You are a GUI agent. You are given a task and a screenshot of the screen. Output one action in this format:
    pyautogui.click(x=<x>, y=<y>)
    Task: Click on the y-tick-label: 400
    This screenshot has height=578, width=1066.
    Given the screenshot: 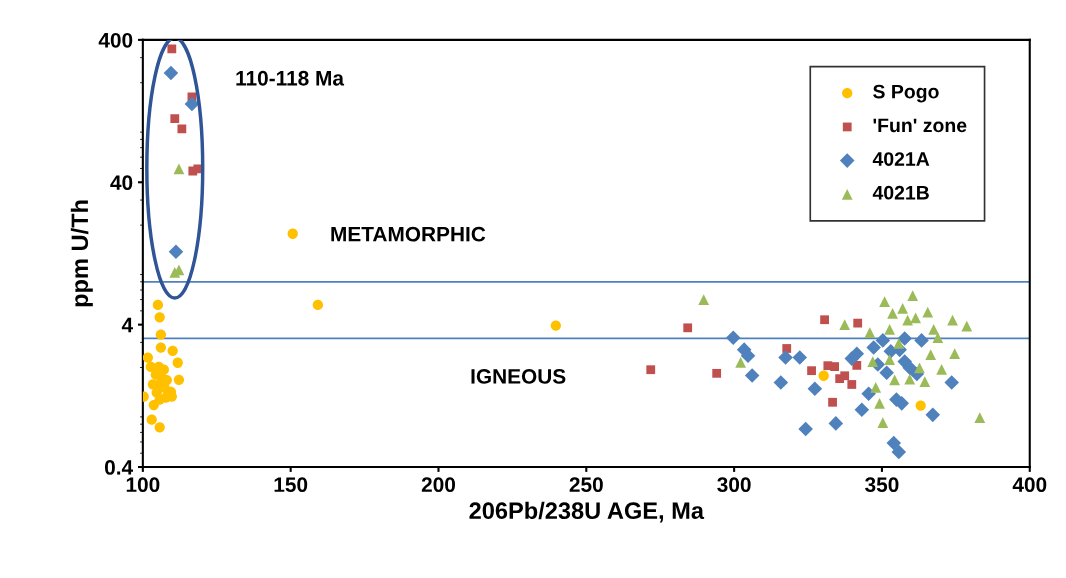 What is the action you would take?
    pyautogui.click(x=115, y=40)
    